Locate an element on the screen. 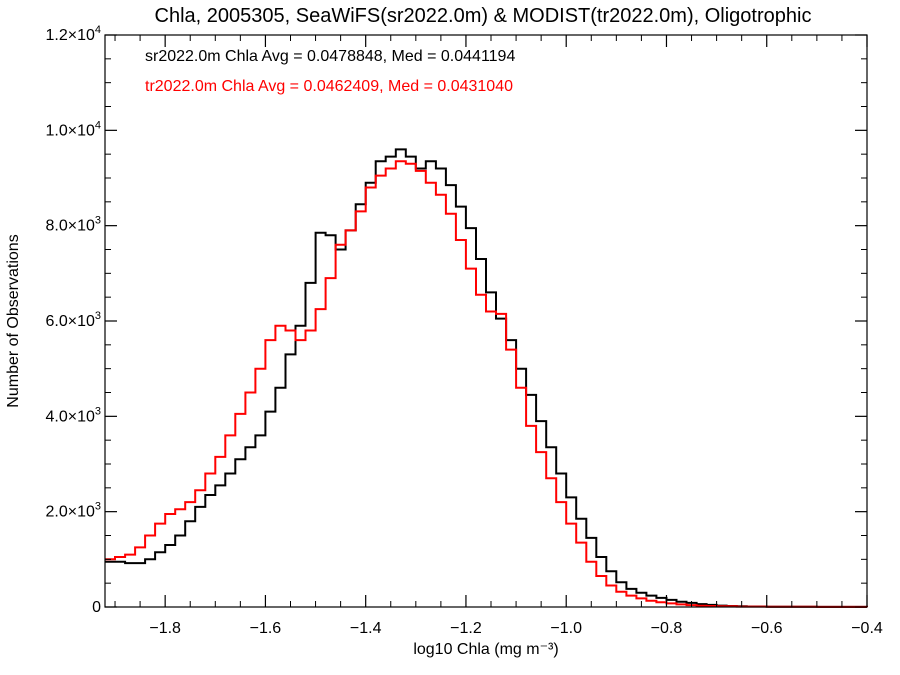  y-axis-label: Number of Observations is located at coordinates (13, 320).